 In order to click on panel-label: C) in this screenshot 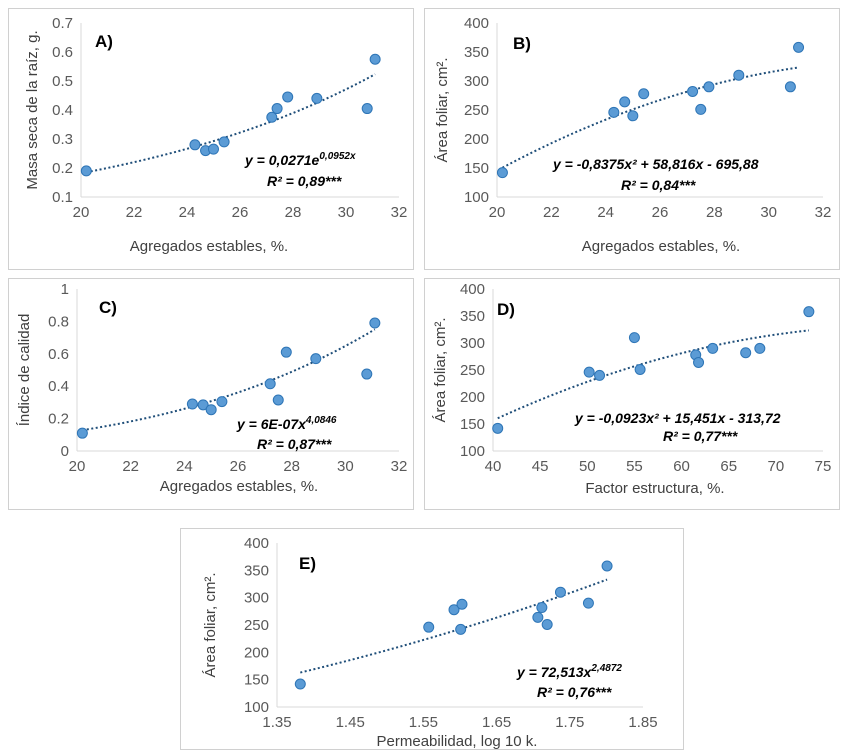, I will do `click(108, 307)`.